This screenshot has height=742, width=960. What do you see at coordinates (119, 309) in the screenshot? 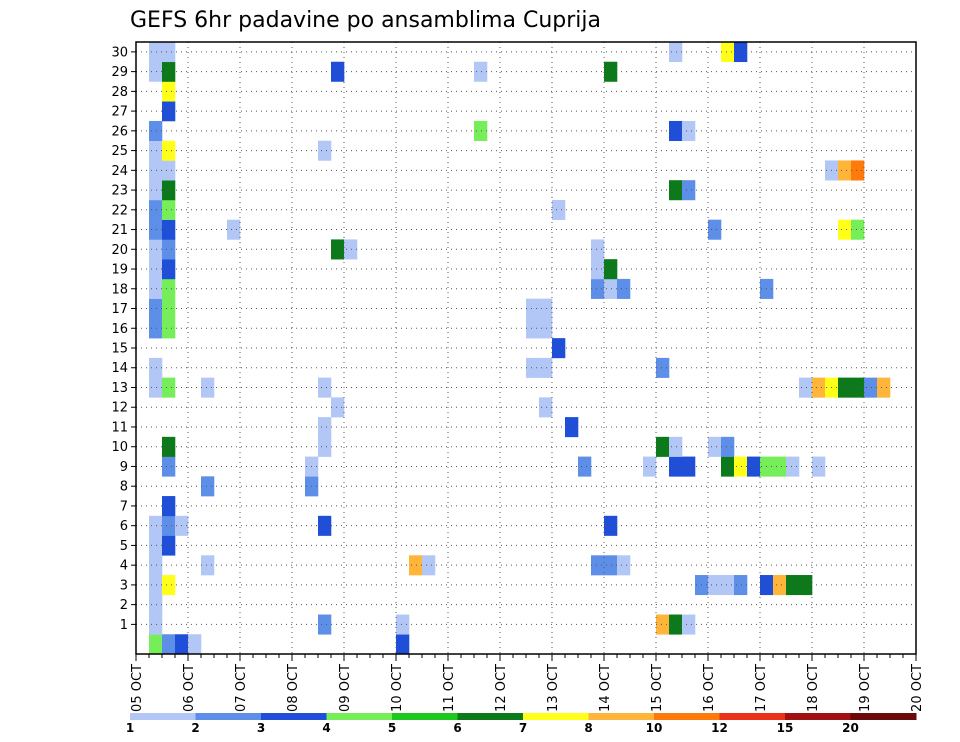
I see `y-tick-label: 17` at bounding box center [119, 309].